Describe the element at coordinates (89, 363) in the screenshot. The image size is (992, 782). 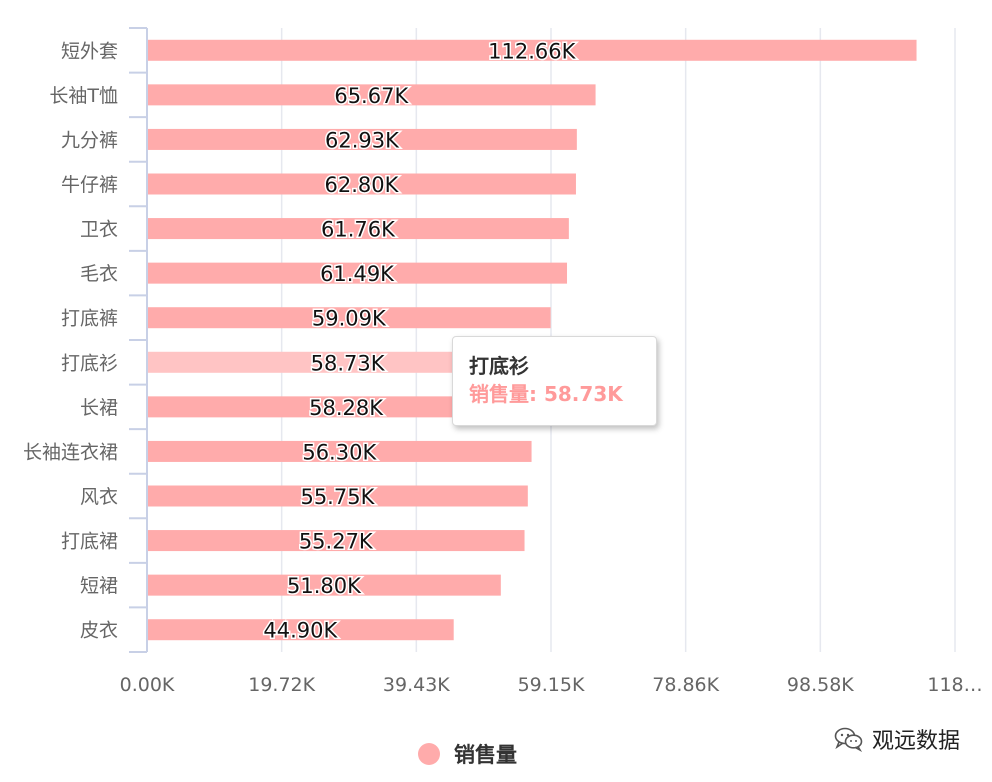
I see `category-label: 打底衫` at that location.